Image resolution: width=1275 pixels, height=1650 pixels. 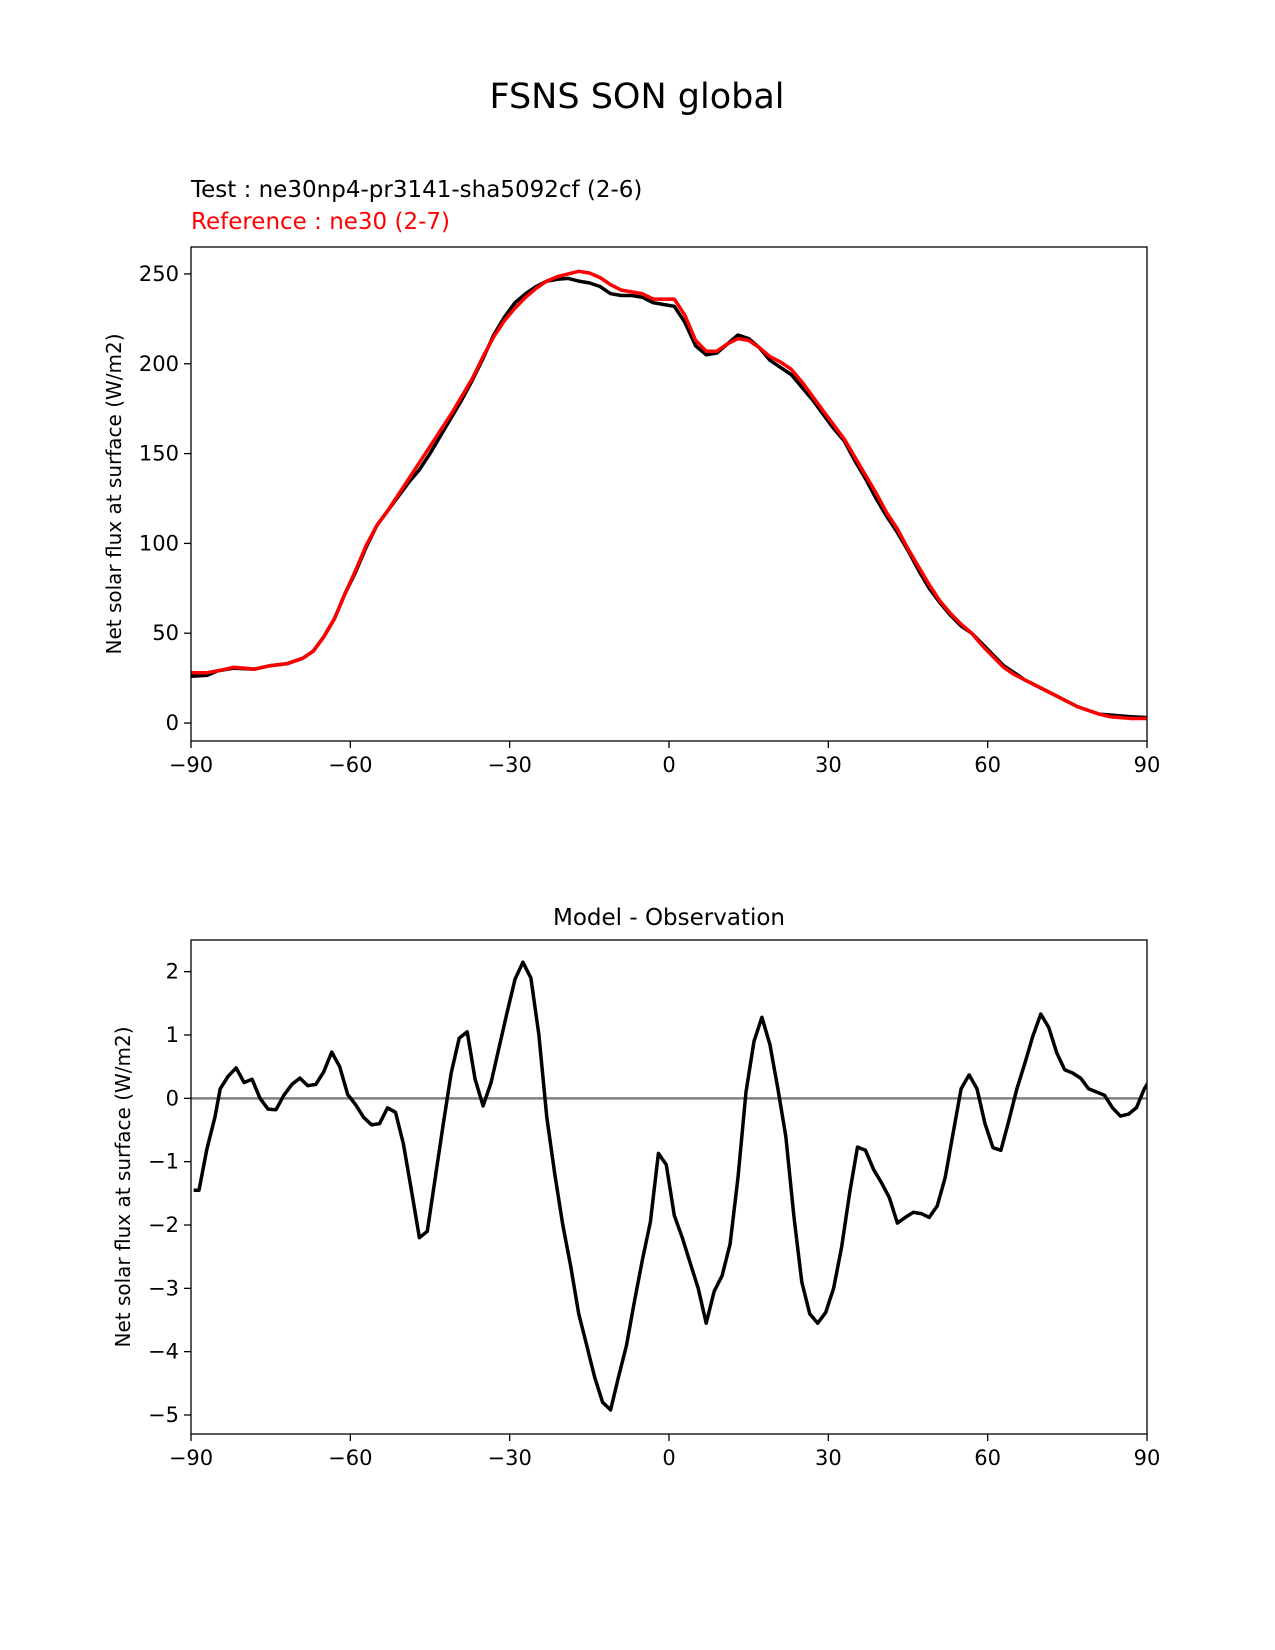 I want to click on y-tick-label: 150, so click(x=159, y=454).